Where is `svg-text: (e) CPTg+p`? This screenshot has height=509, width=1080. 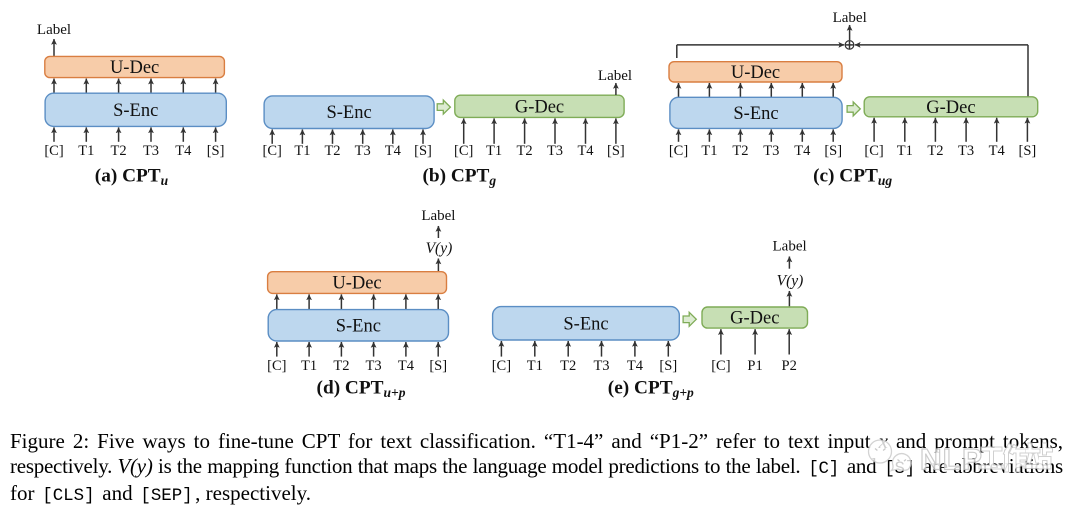
svg-text: (e) CPTg+p is located at coordinates (651, 389).